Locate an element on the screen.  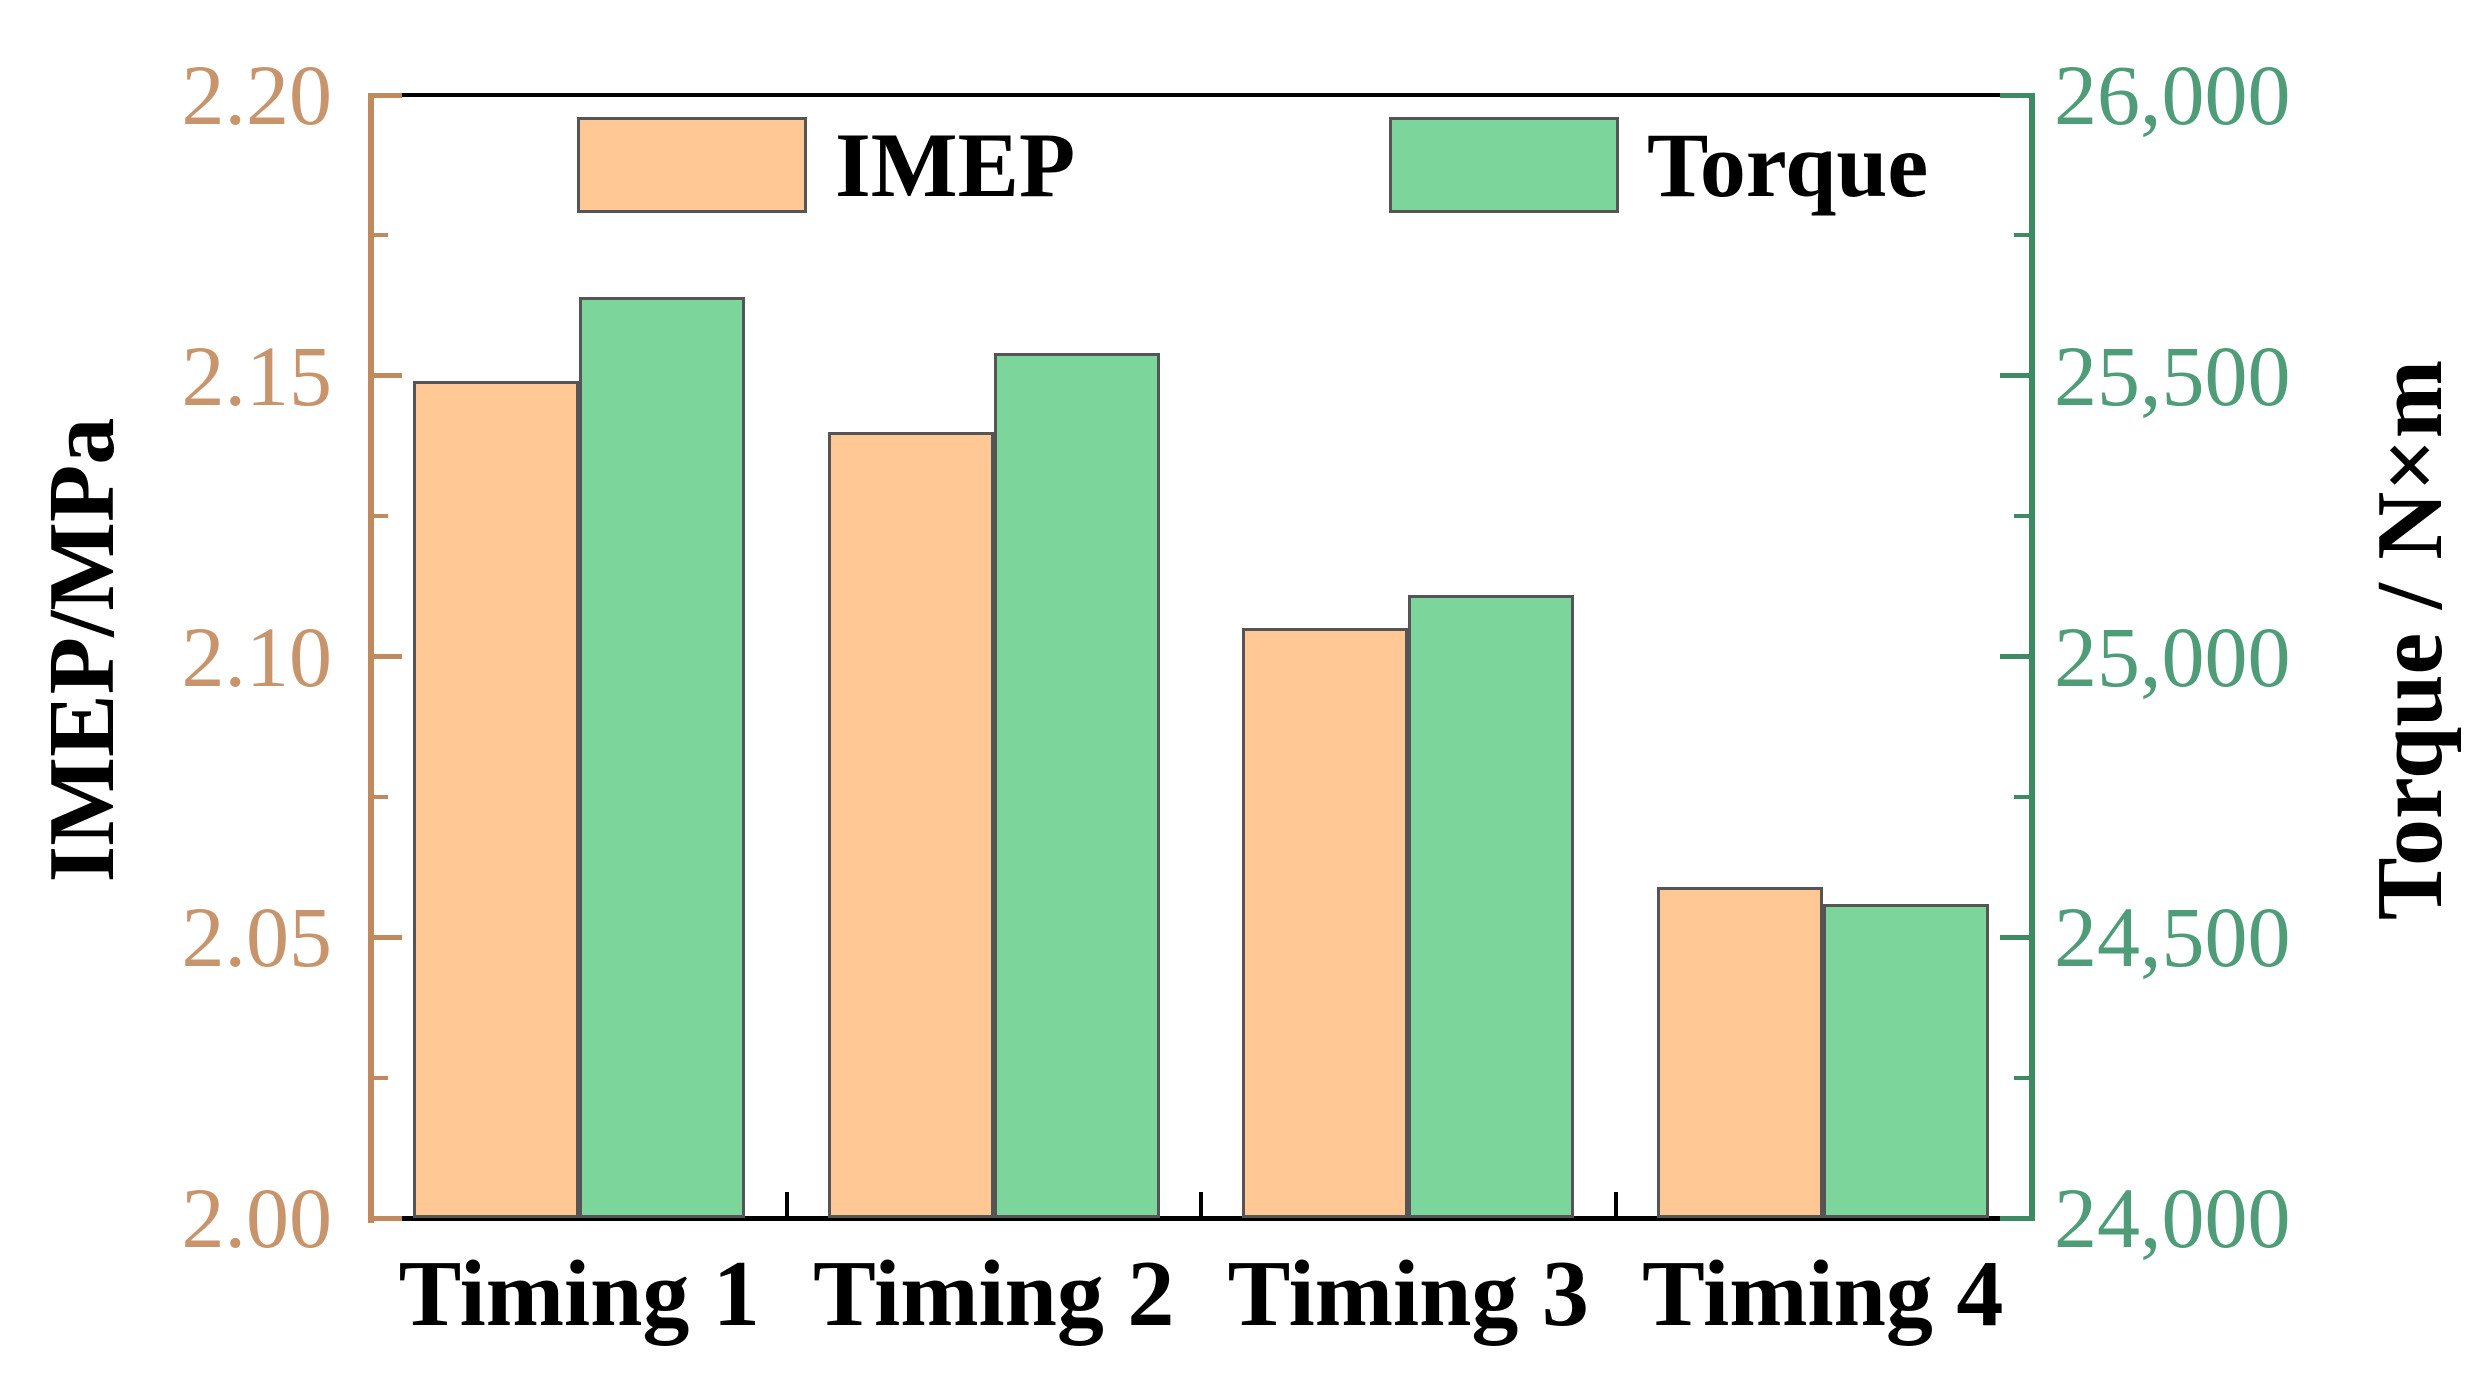
legend-label-imep: IMEP is located at coordinates (955, 165).